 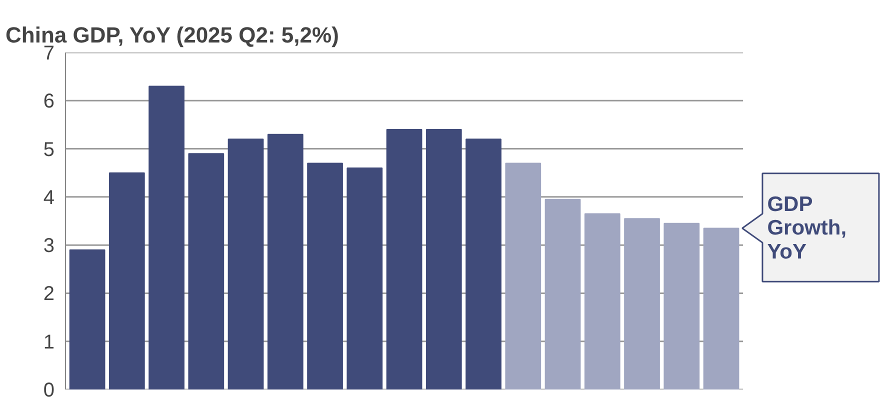 I want to click on y-tick-label: 2, so click(x=48, y=294).